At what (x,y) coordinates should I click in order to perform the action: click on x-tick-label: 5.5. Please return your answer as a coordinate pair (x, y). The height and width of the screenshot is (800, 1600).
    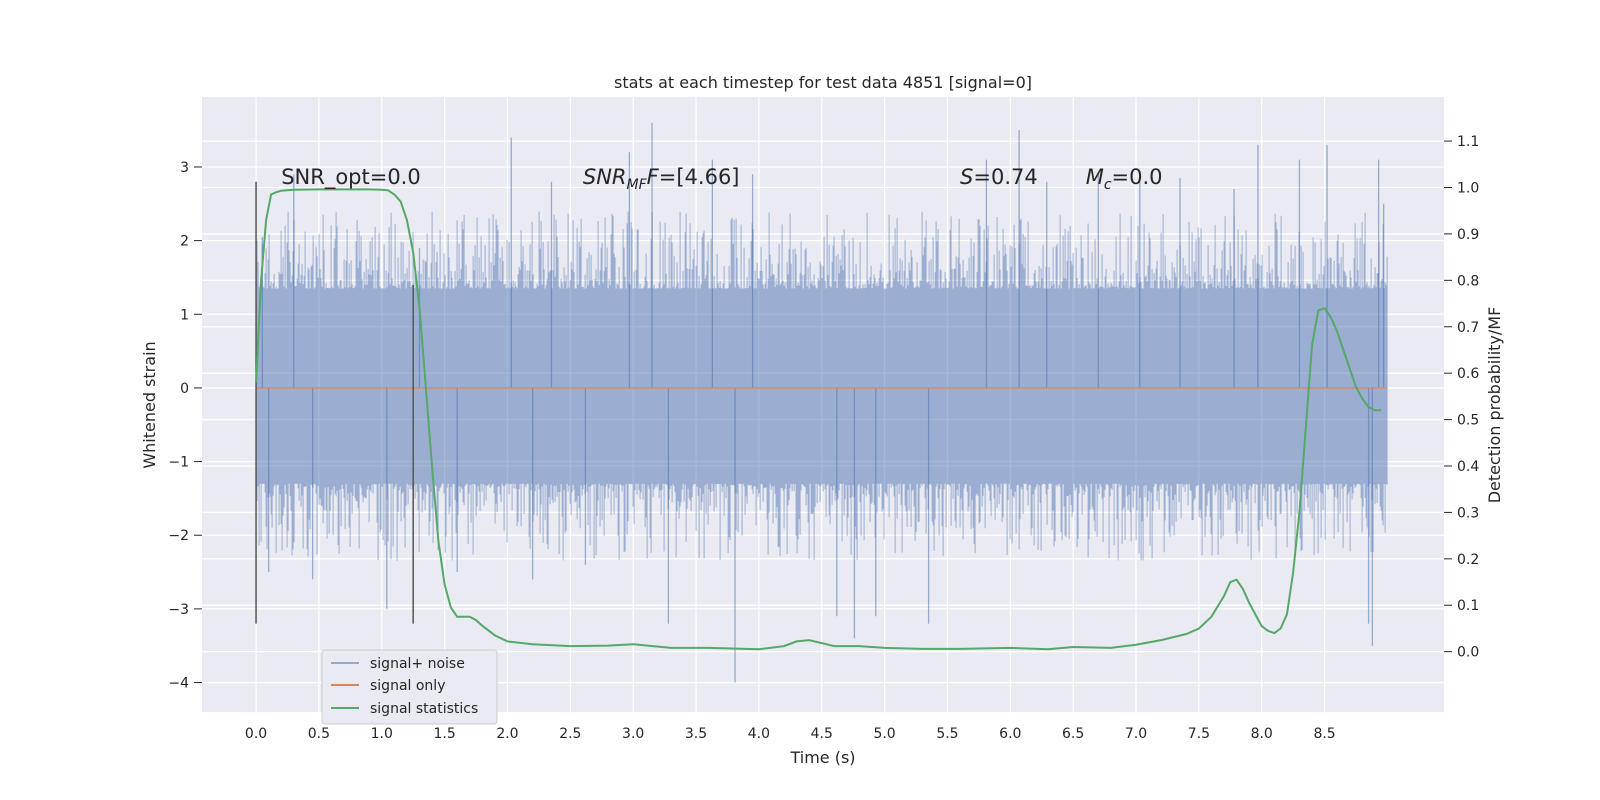
    Looking at the image, I should click on (947, 734).